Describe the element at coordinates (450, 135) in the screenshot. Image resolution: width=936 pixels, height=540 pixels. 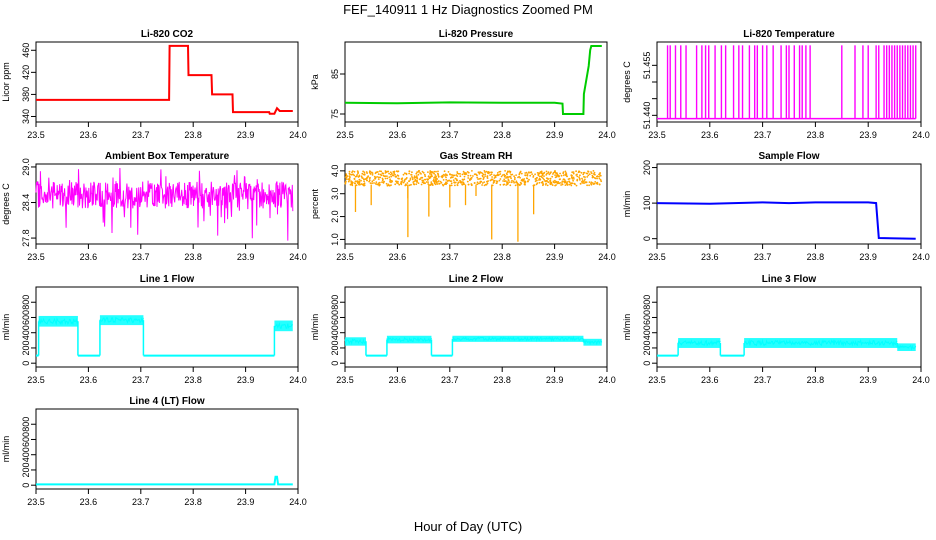
I see `x-tick-label: 23.7` at that location.